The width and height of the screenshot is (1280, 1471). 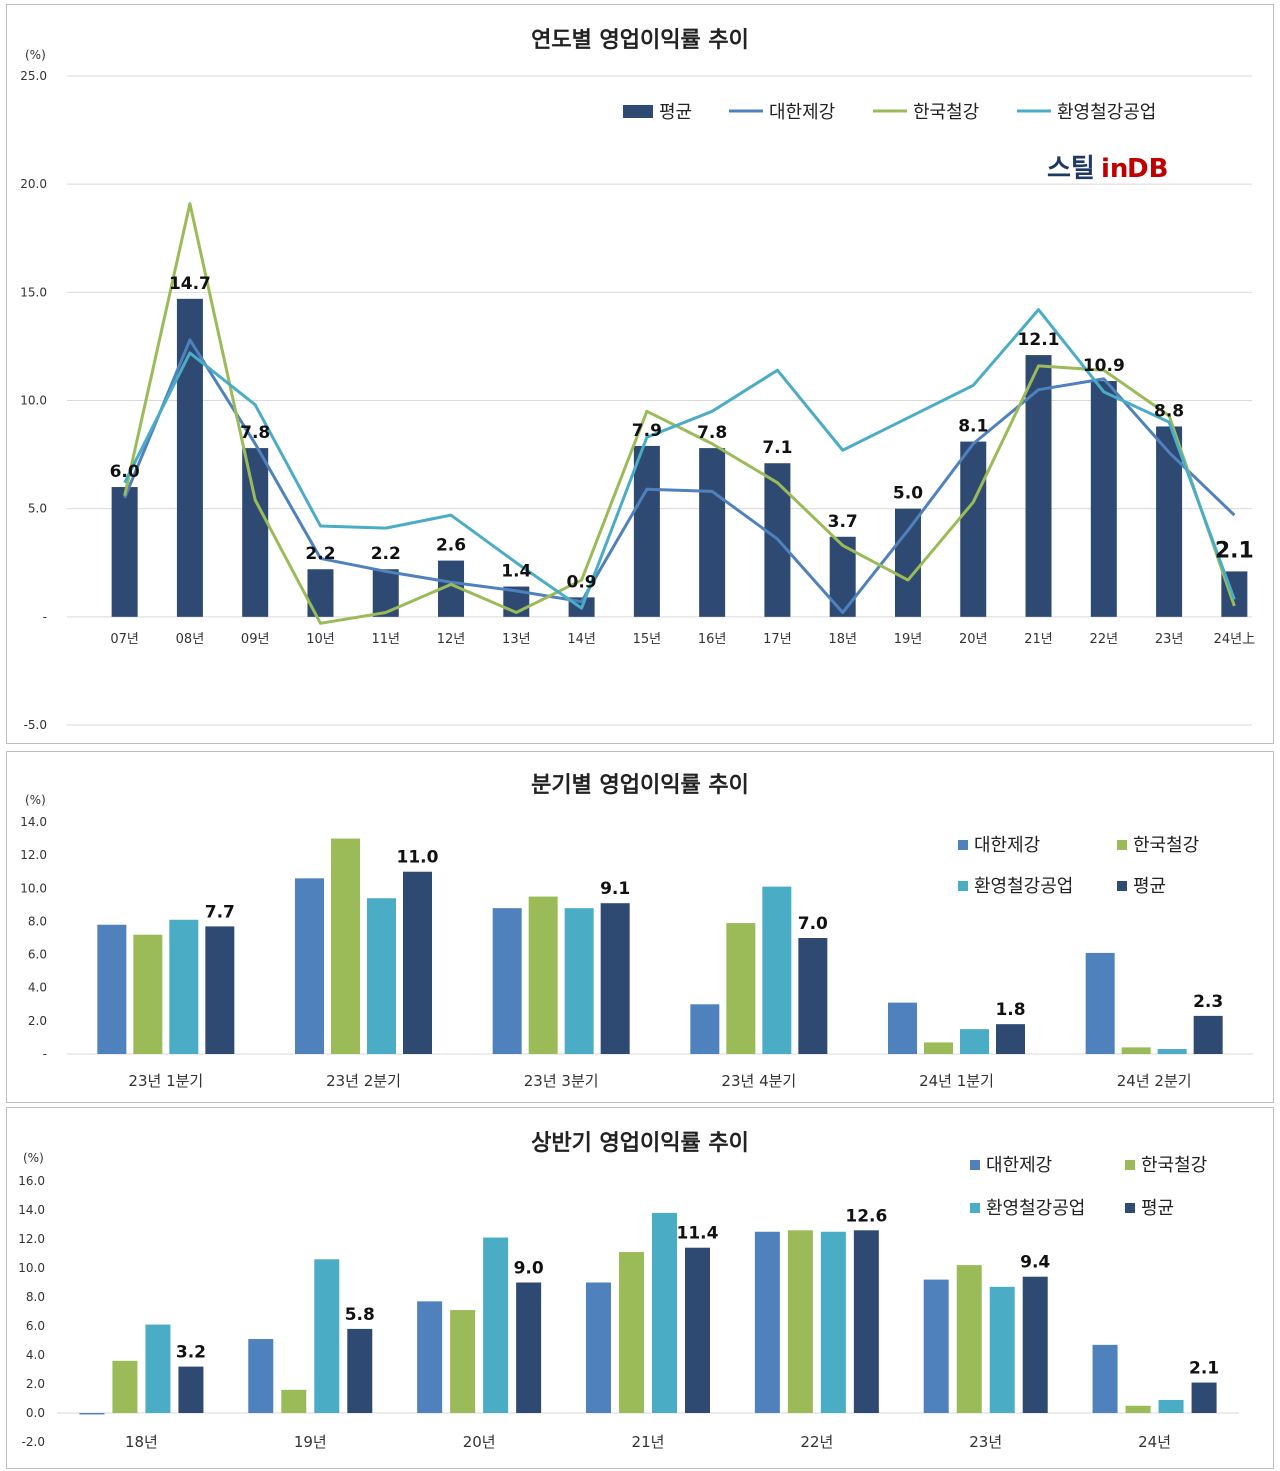 I want to click on logo-text-3: DB, so click(x=1147, y=169).